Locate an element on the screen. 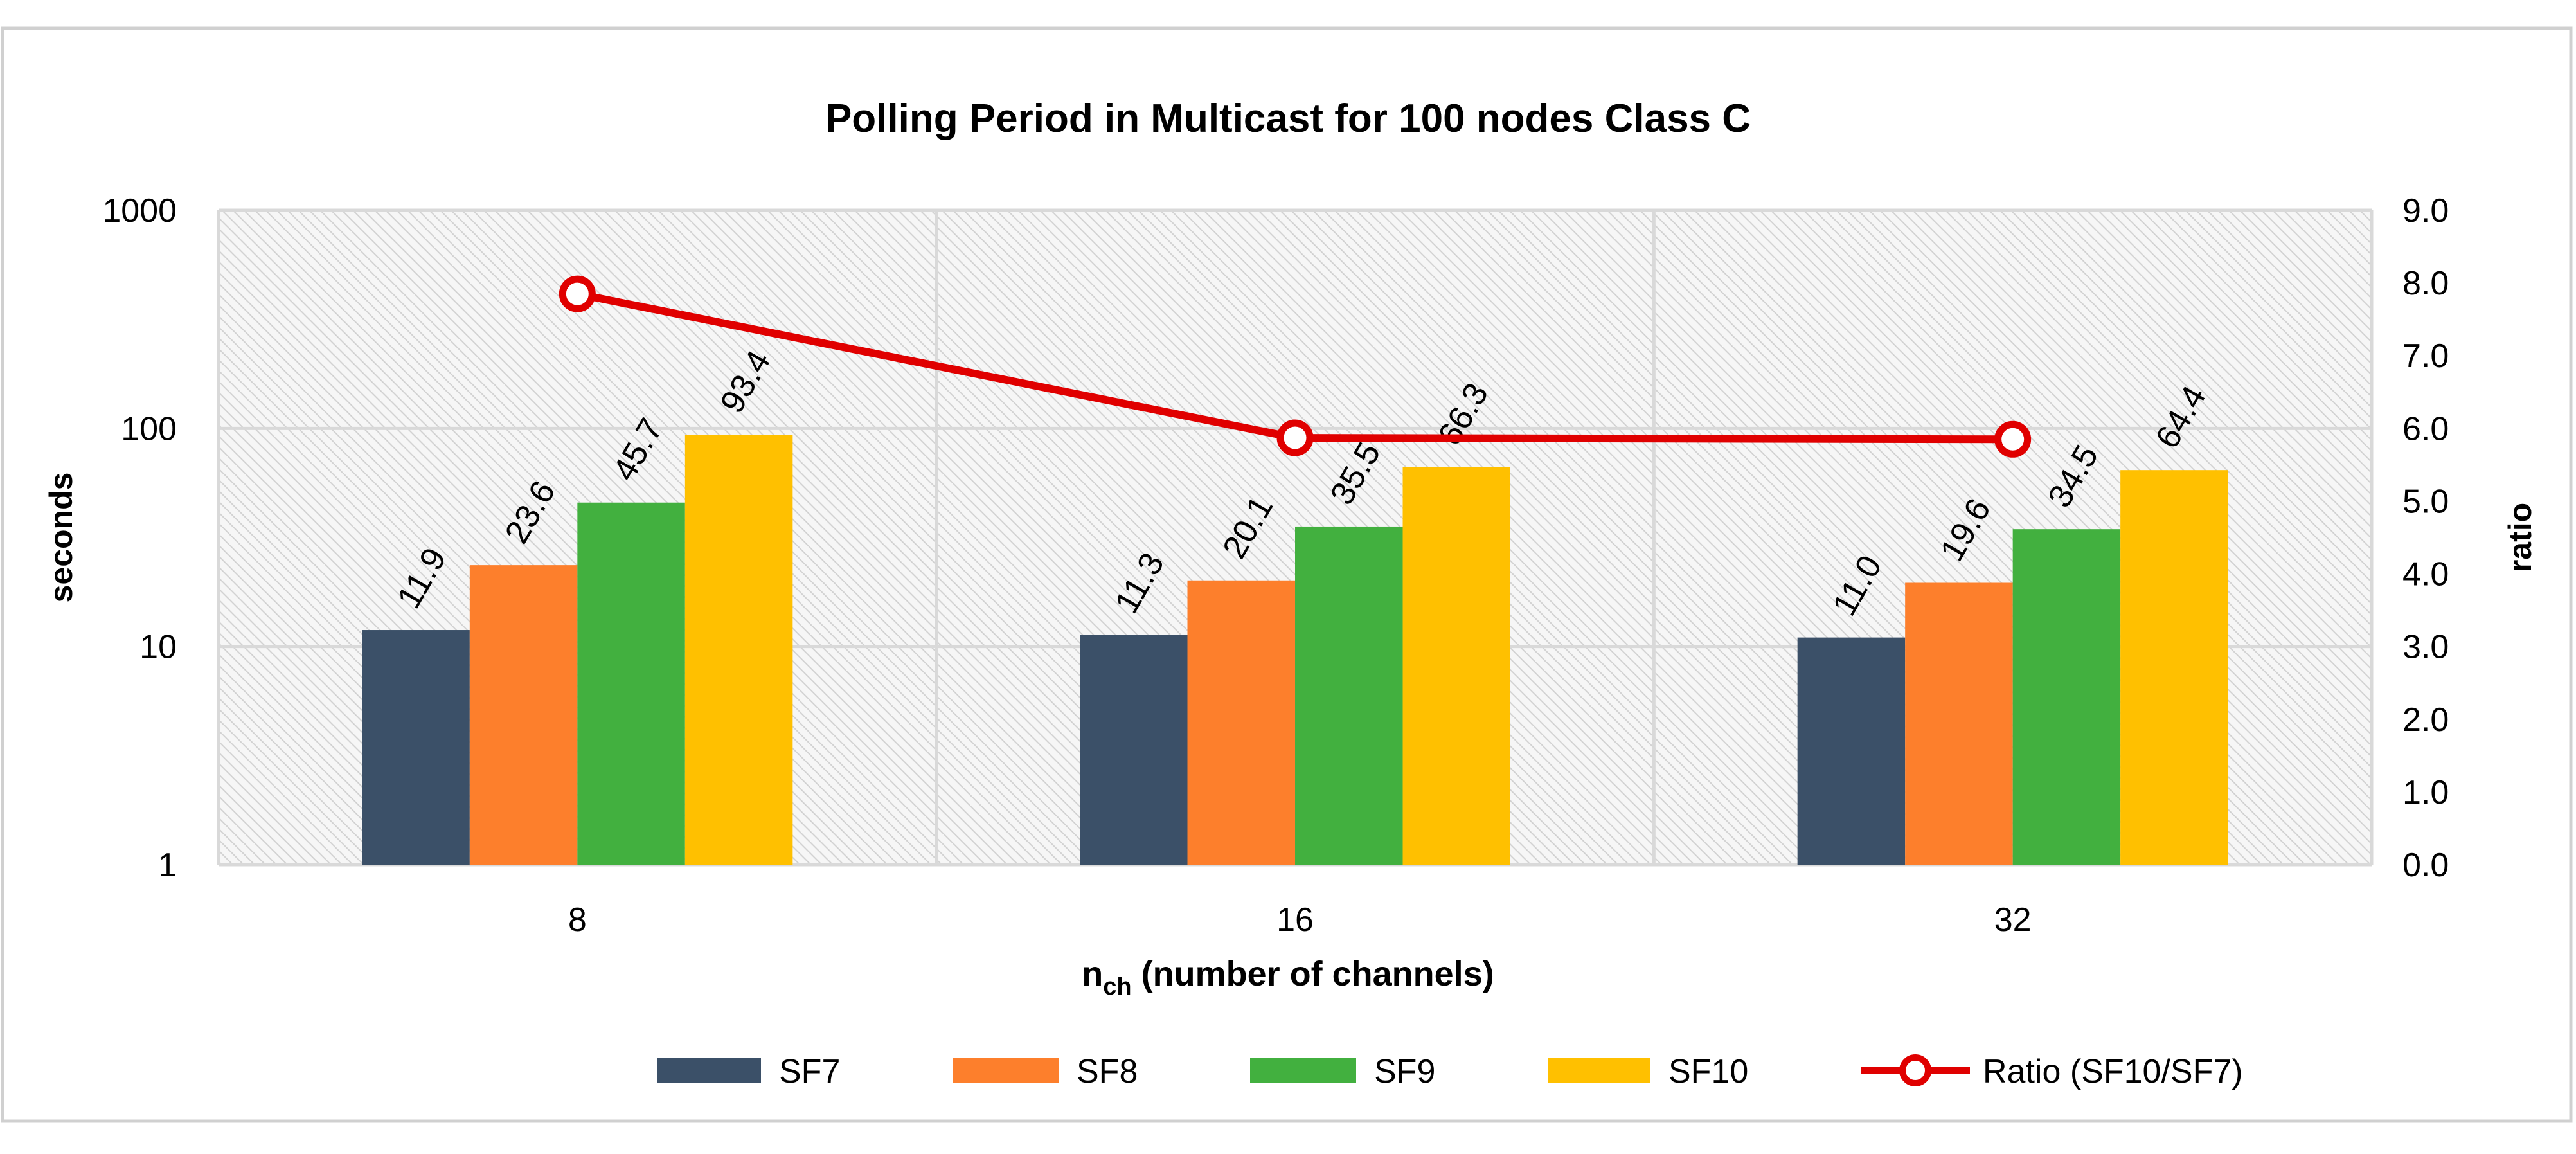 This screenshot has width=2576, height=1154. y-tick-label: 1000 is located at coordinates (139, 211).